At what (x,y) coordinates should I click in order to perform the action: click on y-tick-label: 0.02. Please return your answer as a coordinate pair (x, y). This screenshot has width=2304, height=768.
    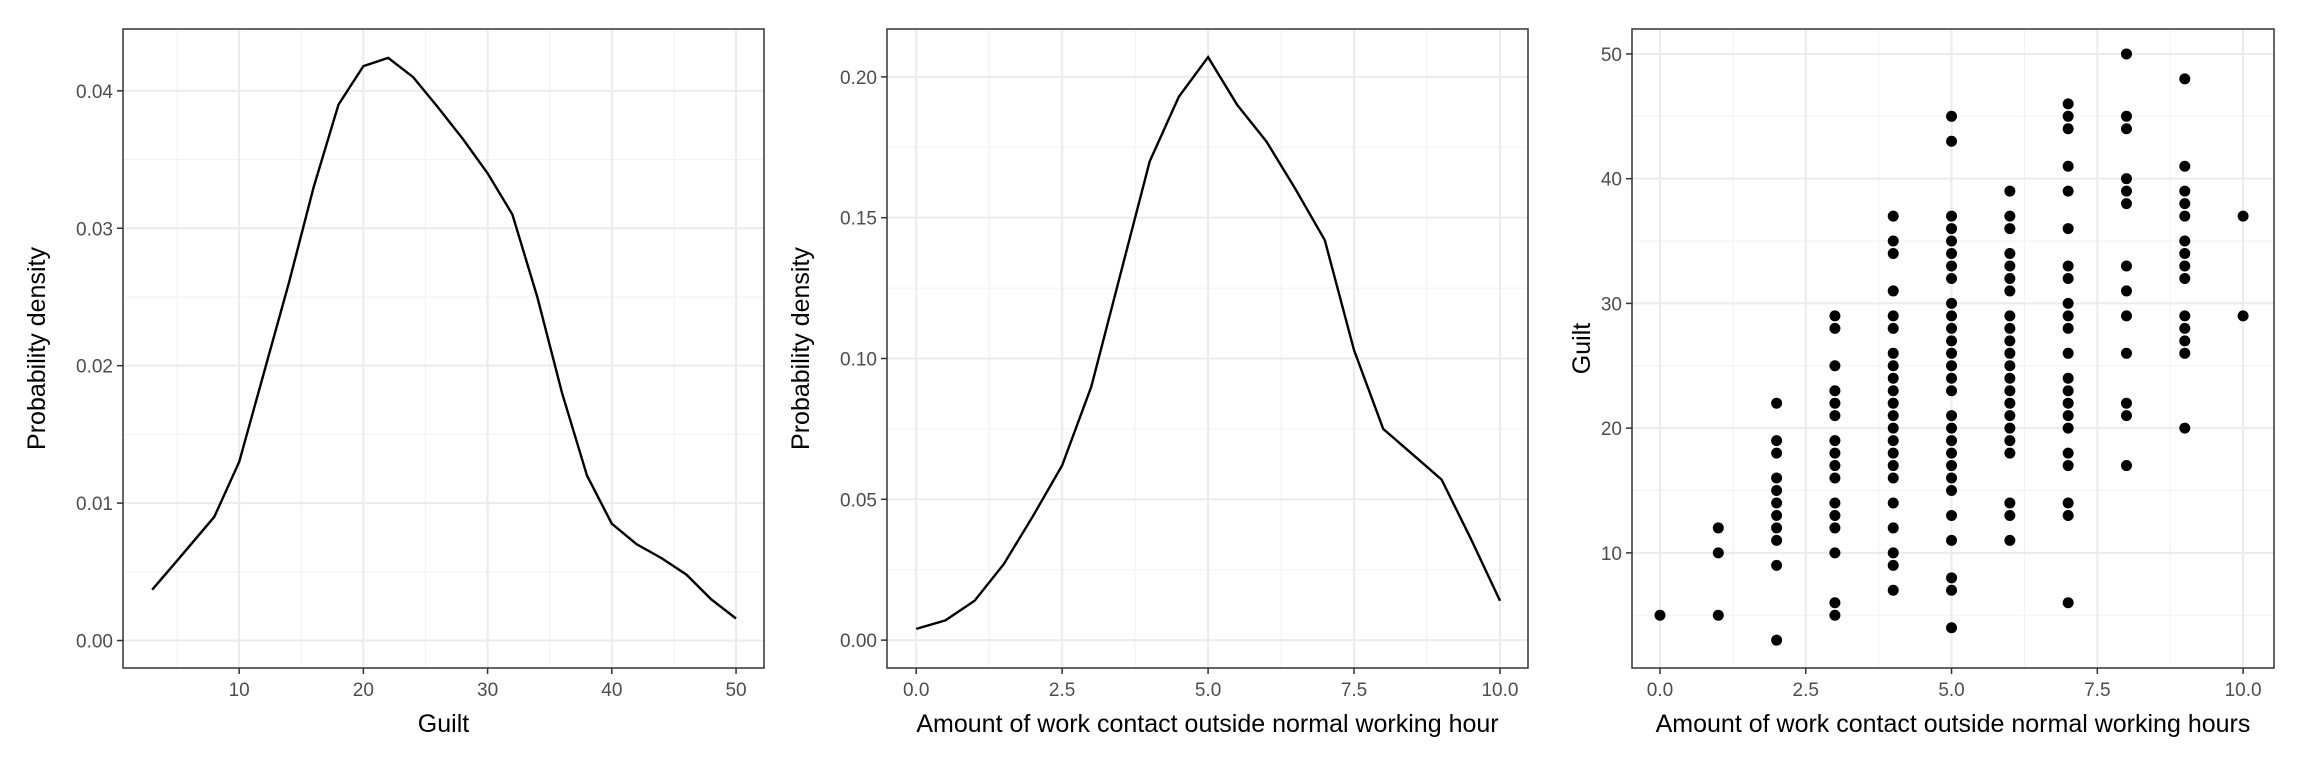
    Looking at the image, I should click on (94, 367).